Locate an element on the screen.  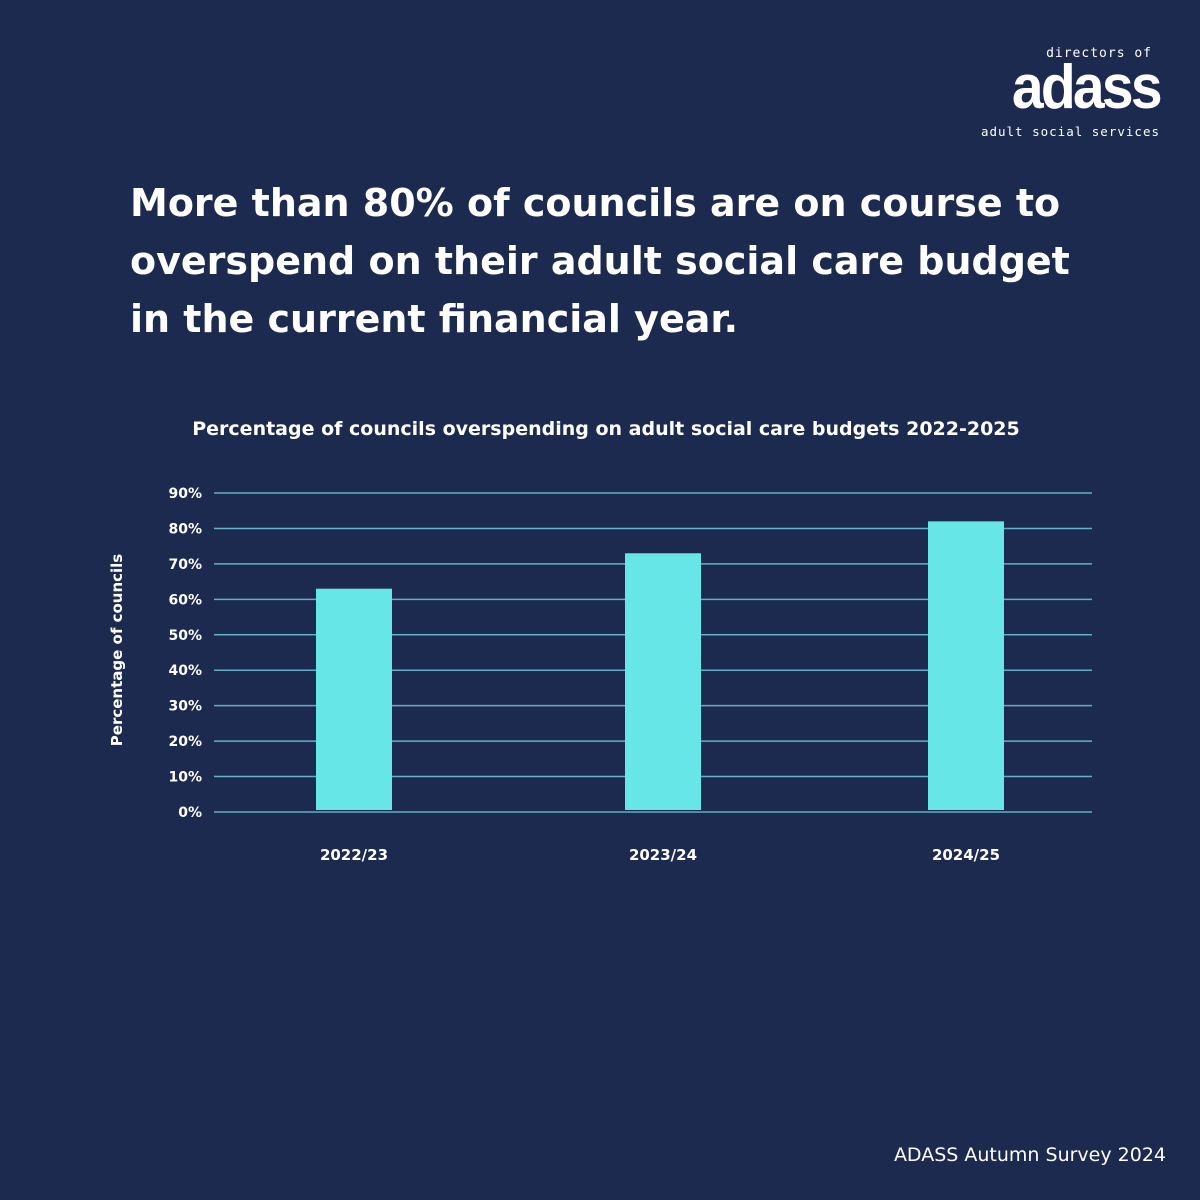
y-tick-label: 20% is located at coordinates (185, 742).